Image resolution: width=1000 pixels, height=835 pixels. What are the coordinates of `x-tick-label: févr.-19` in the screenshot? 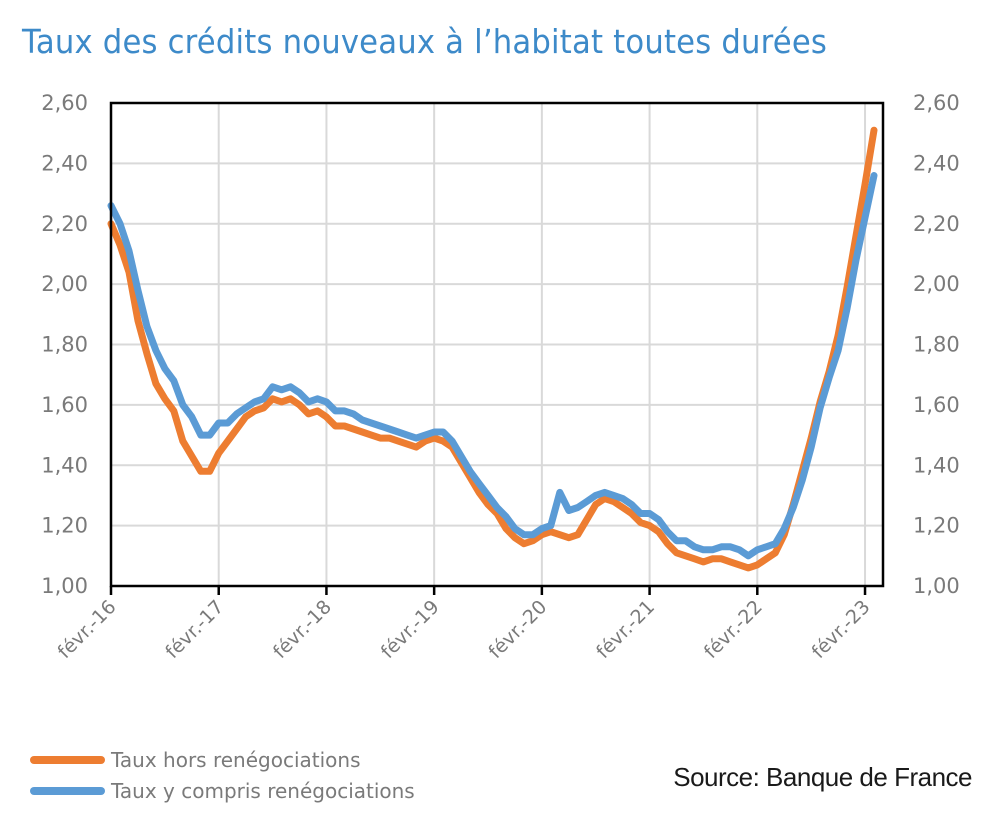 It's located at (410, 629).